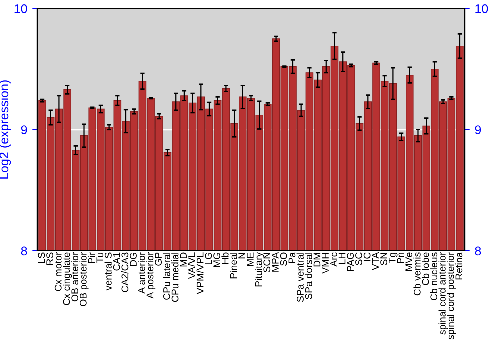  What do you see at coordinates (166, 276) in the screenshot?
I see `x-tick-label: CPu lateral` at bounding box center [166, 276].